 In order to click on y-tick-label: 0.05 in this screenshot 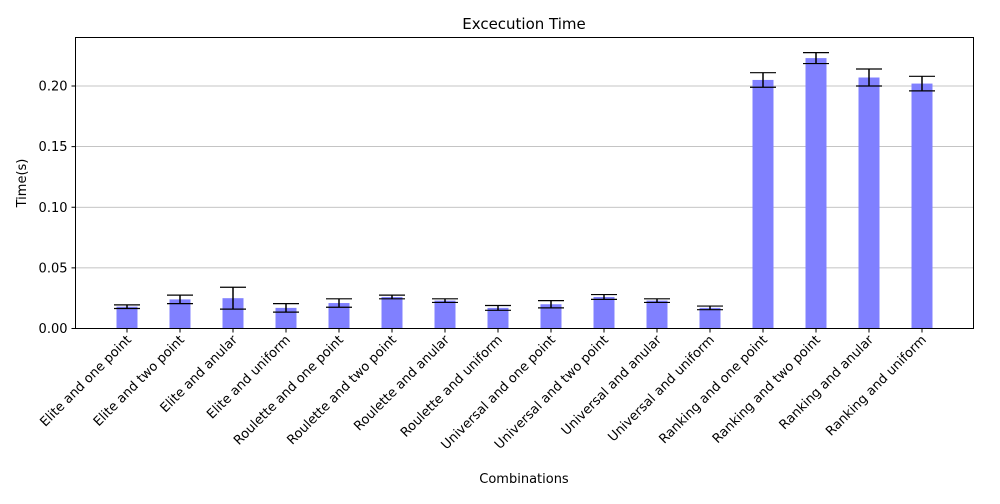, I will do `click(53, 268)`.